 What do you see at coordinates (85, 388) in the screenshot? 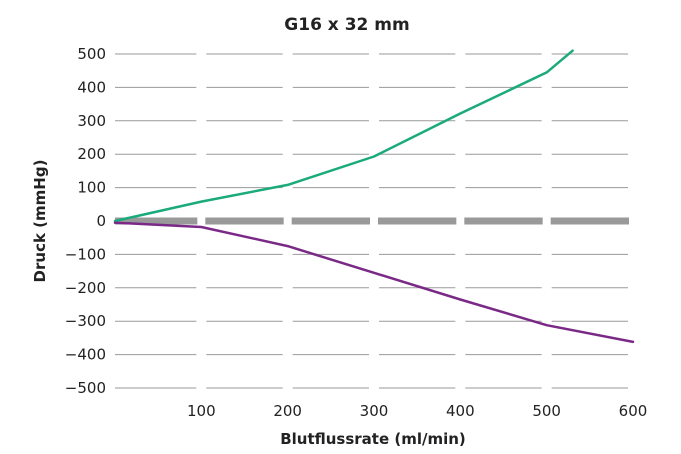
I see `y-tick-label-10: −500` at bounding box center [85, 388].